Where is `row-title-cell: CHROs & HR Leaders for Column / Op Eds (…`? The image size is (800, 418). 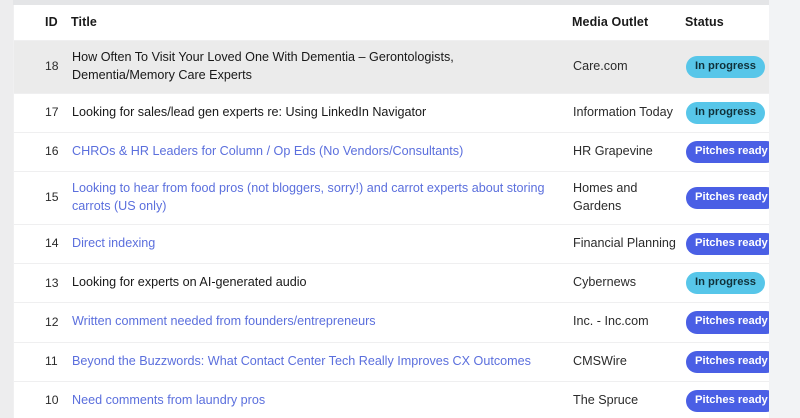 row-title-cell: CHROs & HR Leaders for Column / Op Eds (… is located at coordinates (321, 151).